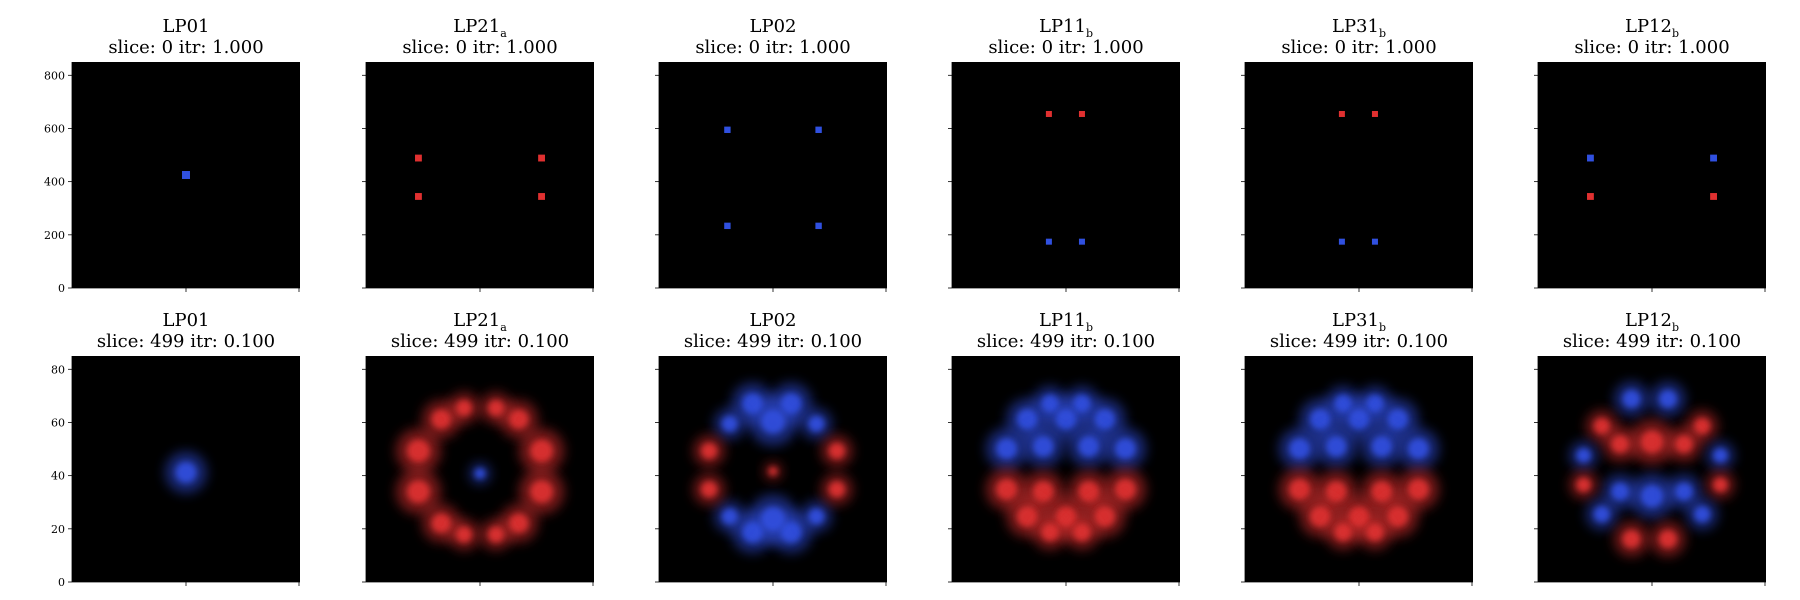 This screenshot has width=1800, height=600. I want to click on y-tick-label: 20, so click(58, 529).